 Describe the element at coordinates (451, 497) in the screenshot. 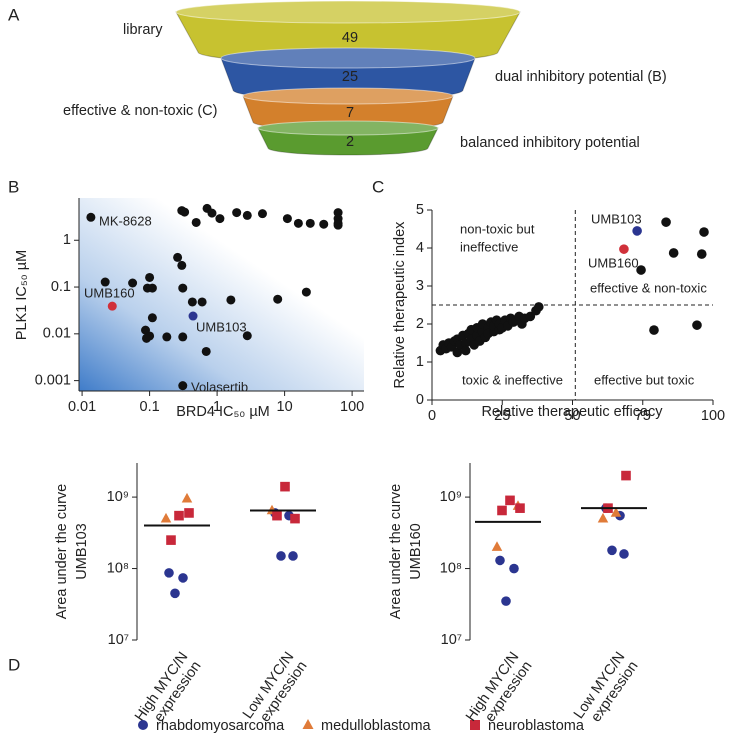

I see `y-tick-label: 10⁹` at that location.